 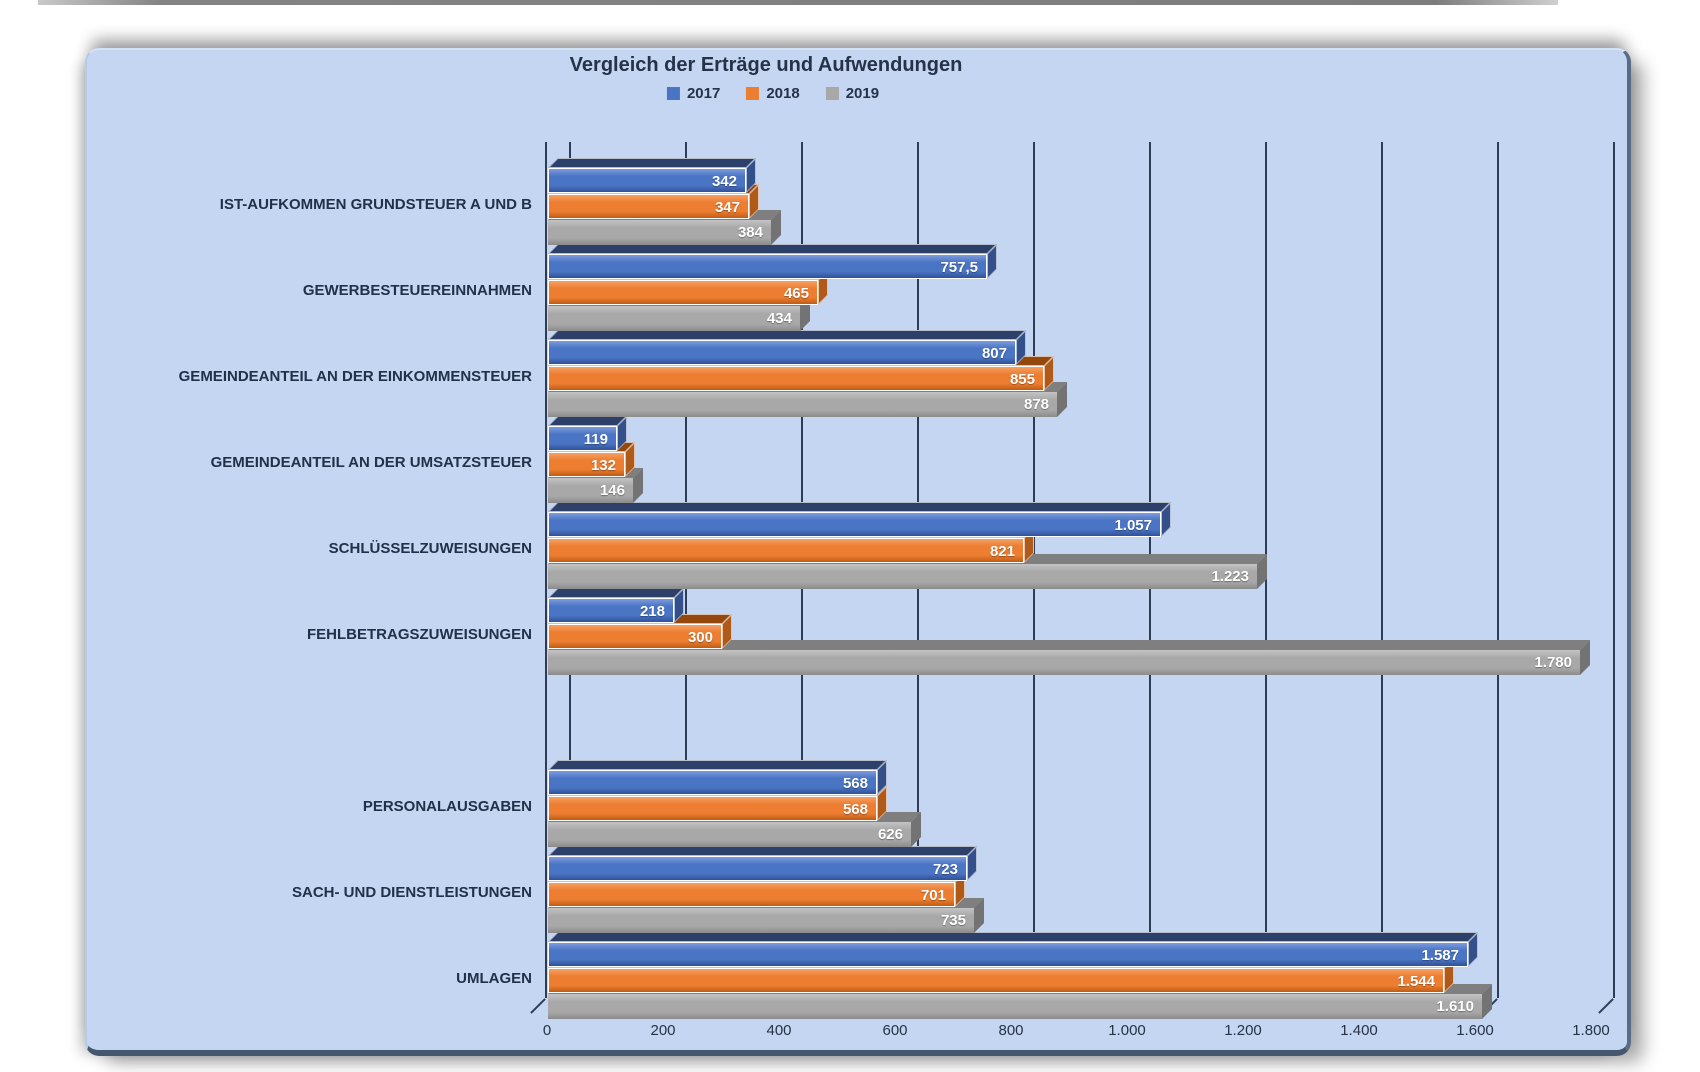 I want to click on legend-item: 2017, so click(x=693, y=93).